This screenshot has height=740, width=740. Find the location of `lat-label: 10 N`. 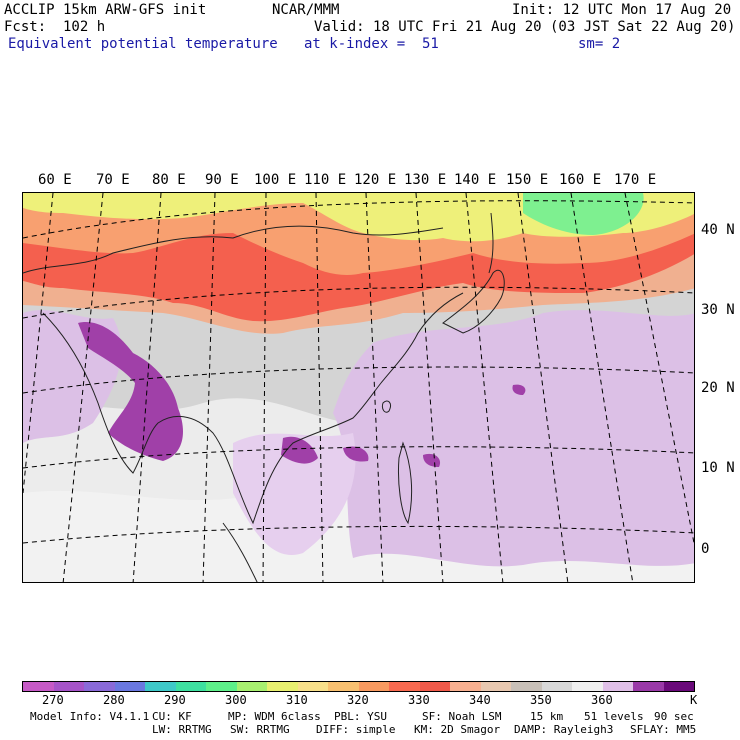

lat-label: 10 N is located at coordinates (718, 468).